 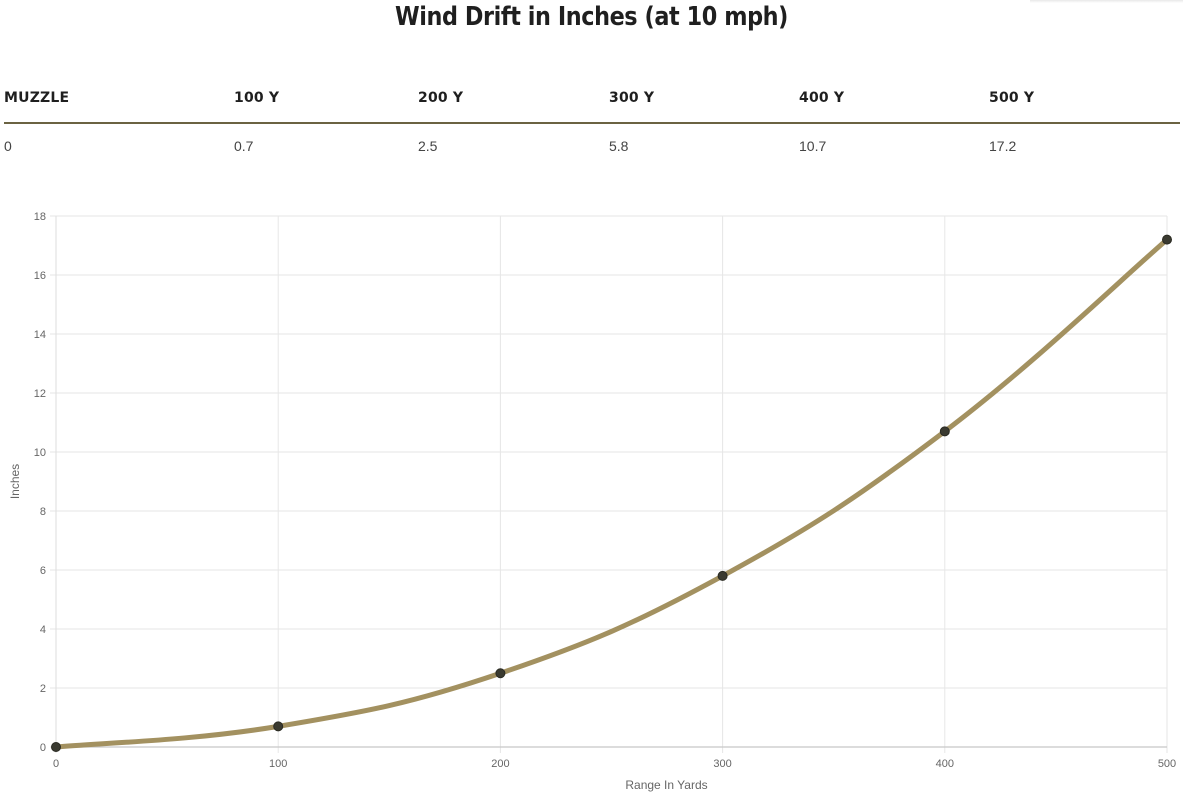 What do you see at coordinates (513, 105) in the screenshot?
I see `table-header-200y: 200 Y` at bounding box center [513, 105].